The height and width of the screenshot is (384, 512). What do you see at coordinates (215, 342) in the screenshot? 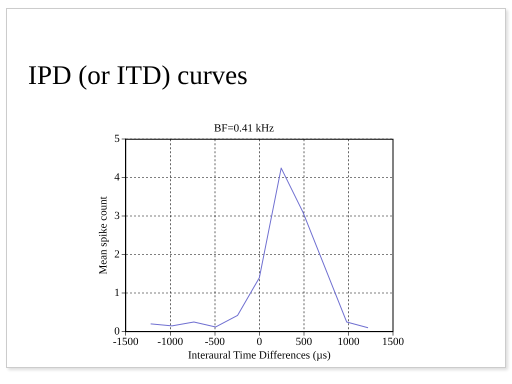
I see `x-tick-label: -500` at bounding box center [215, 342].